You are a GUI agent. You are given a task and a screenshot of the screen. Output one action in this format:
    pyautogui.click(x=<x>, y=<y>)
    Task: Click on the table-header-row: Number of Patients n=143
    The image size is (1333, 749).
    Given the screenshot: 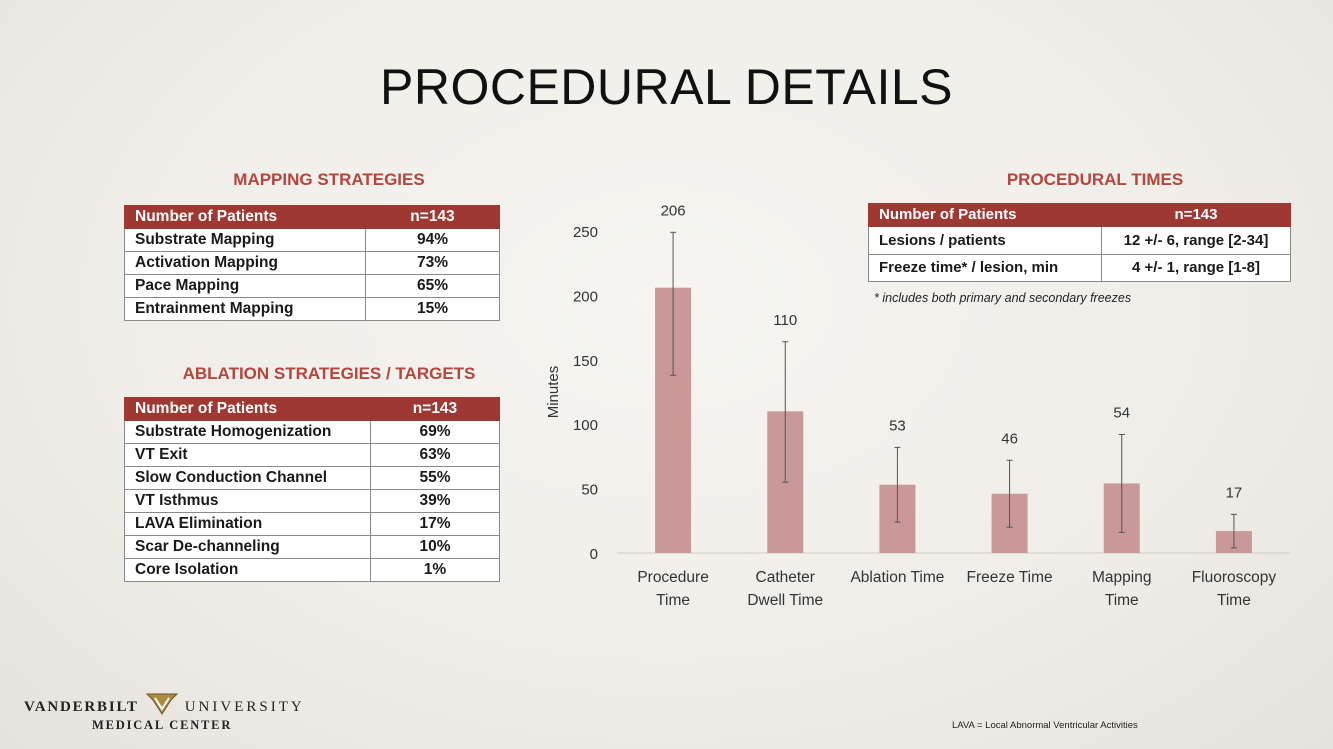 What is the action you would take?
    pyautogui.click(x=312, y=409)
    